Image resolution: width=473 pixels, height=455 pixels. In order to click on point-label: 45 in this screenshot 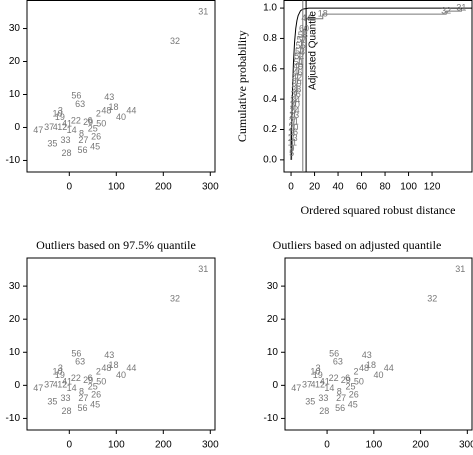, I will do `click(95, 147)`.